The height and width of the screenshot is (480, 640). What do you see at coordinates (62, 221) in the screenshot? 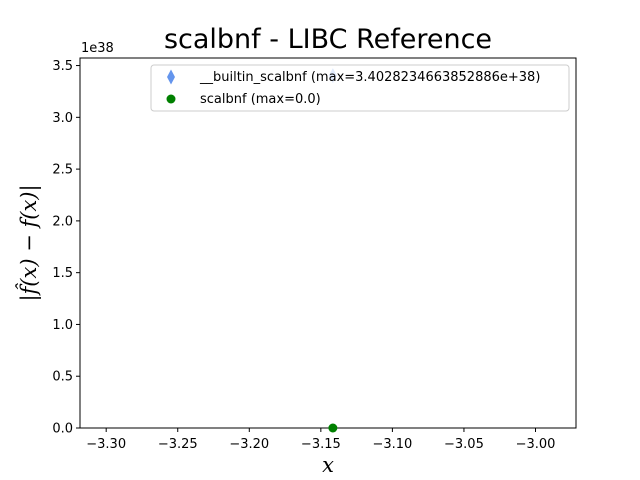
I see `y-tick-label: 2.0` at bounding box center [62, 221].